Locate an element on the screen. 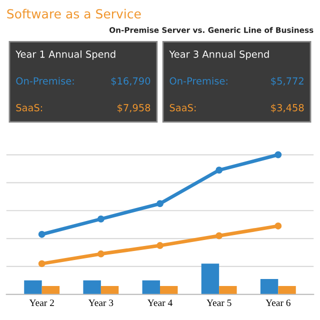 Image resolution: width=320 pixels, height=320 pixels. text: $16,790 is located at coordinates (130, 81).